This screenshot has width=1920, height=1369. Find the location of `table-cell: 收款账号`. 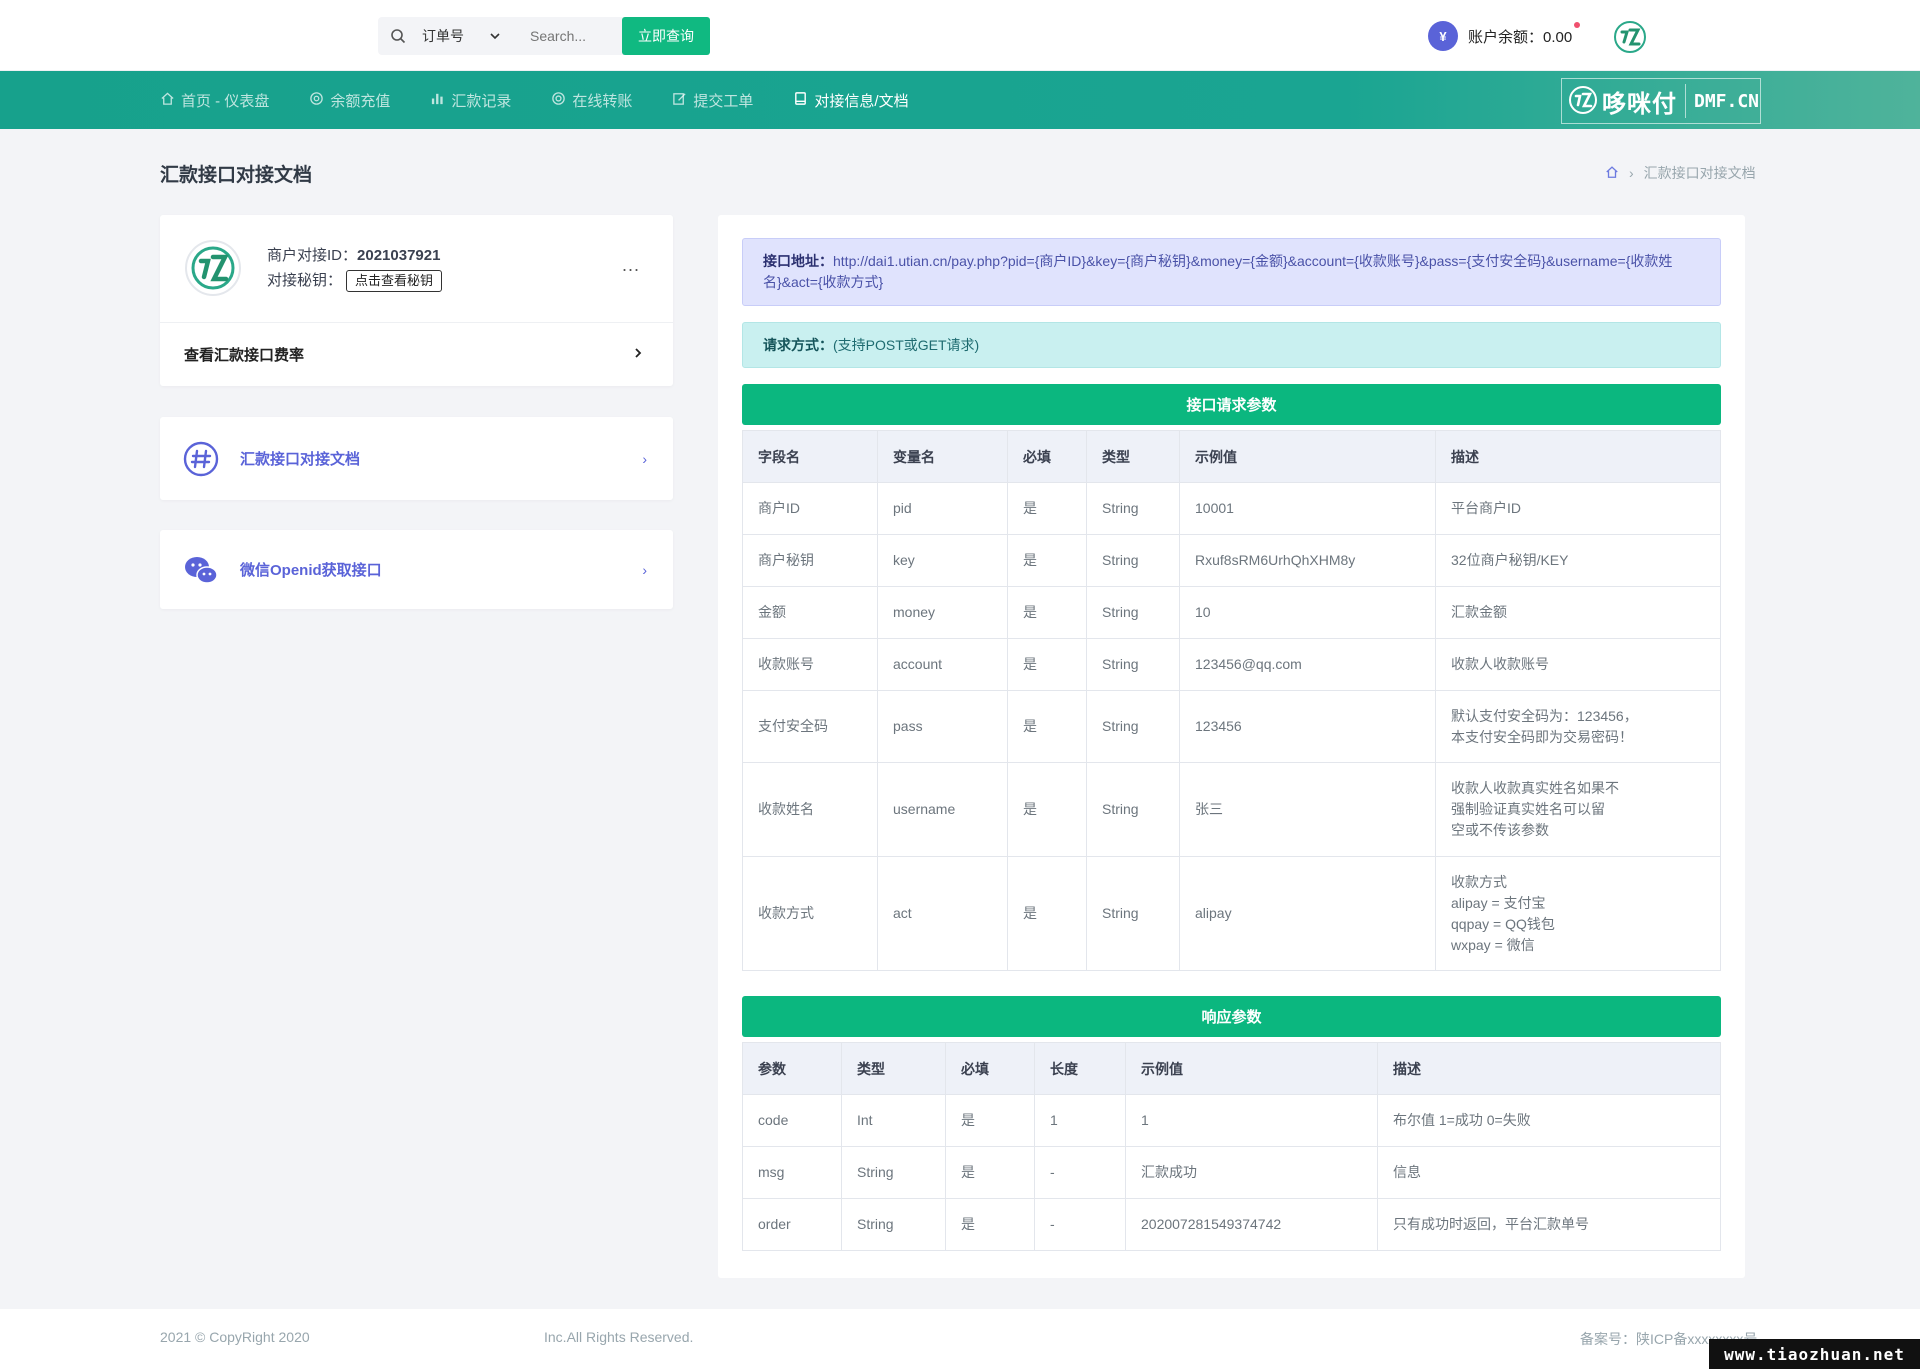

table-cell: 收款账号 is located at coordinates (810, 664).